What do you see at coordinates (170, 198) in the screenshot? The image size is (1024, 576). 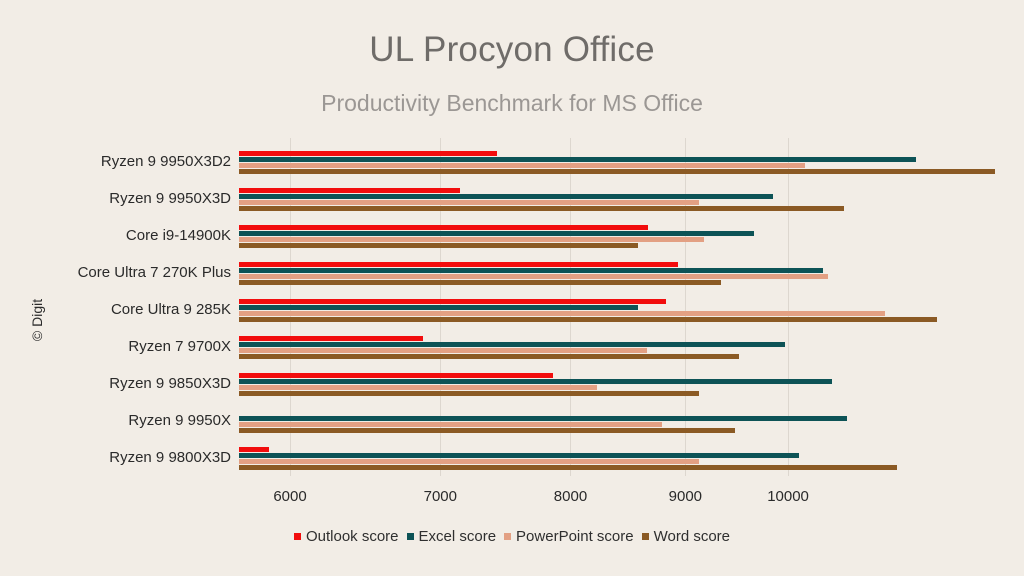 I see `category-label: Ryzen 9 9950X3D` at bounding box center [170, 198].